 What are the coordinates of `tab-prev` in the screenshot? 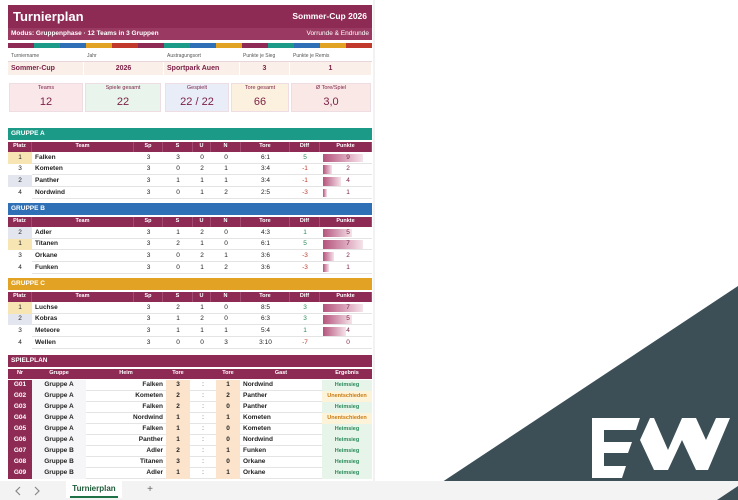 It's located at (18, 491).